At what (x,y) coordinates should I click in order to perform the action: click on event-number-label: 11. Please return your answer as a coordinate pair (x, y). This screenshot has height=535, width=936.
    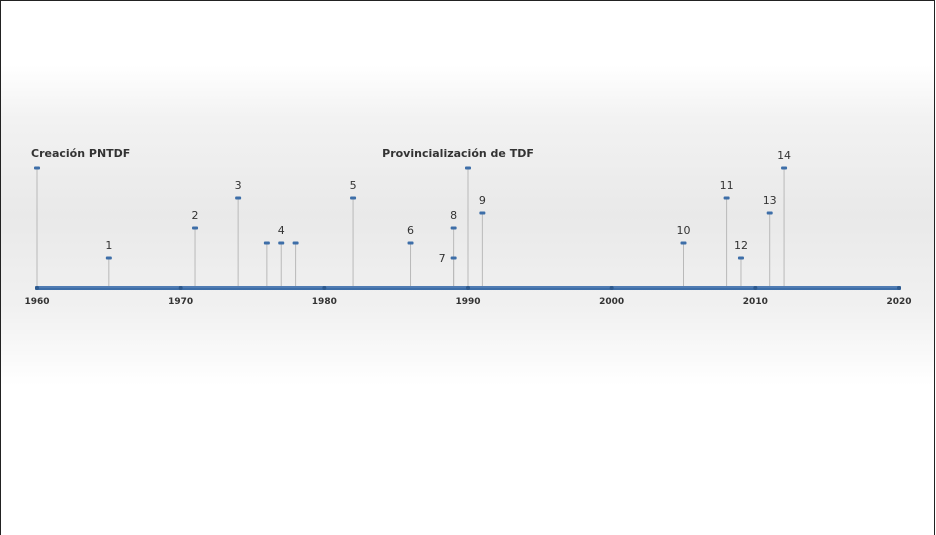
    Looking at the image, I should click on (727, 185).